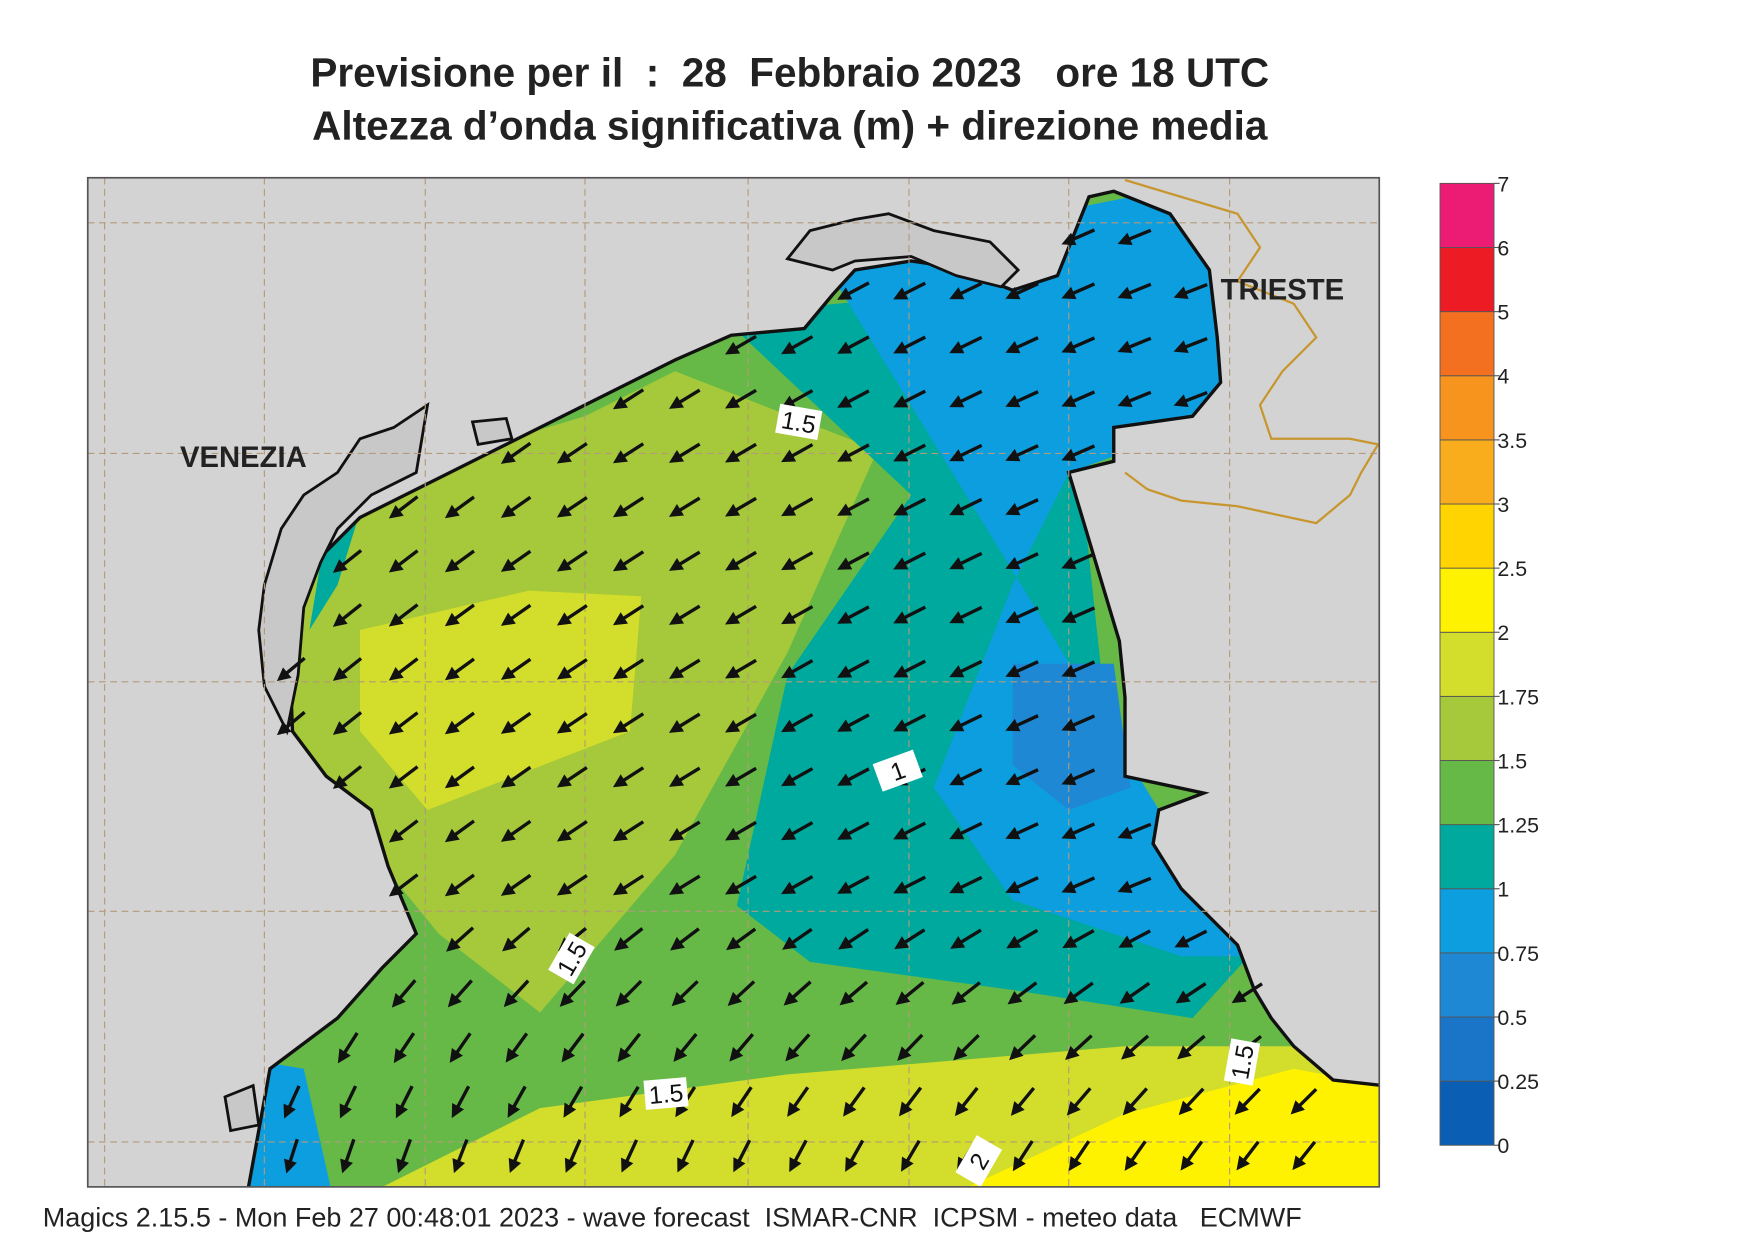  Describe the element at coordinates (1503, 313) in the screenshot. I see `colorbar-label: 5` at that location.